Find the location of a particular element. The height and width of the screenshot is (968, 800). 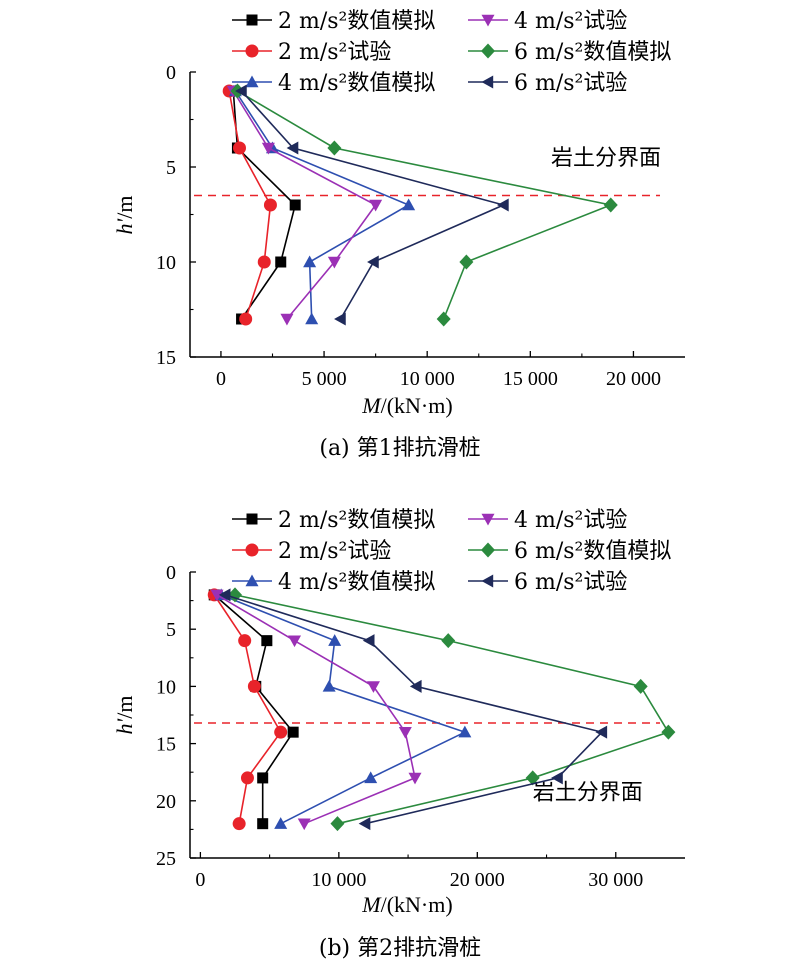

x-tick-label: 10 000 is located at coordinates (338, 880).